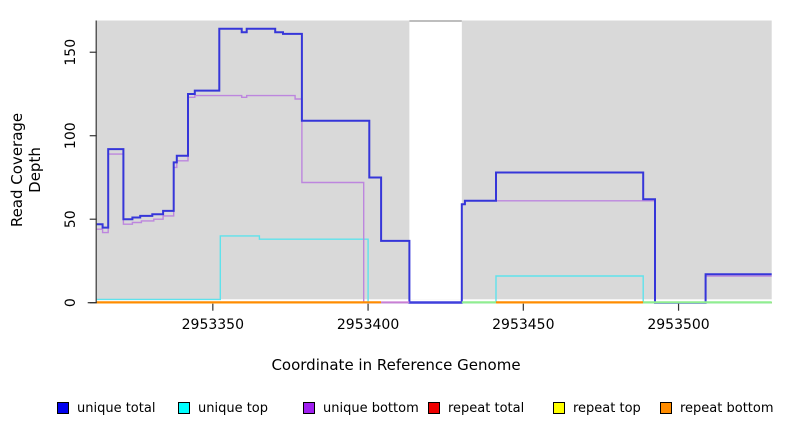 The height and width of the screenshot is (432, 792). What do you see at coordinates (368, 325) in the screenshot?
I see `x-tick-label: 2953400` at bounding box center [368, 325].